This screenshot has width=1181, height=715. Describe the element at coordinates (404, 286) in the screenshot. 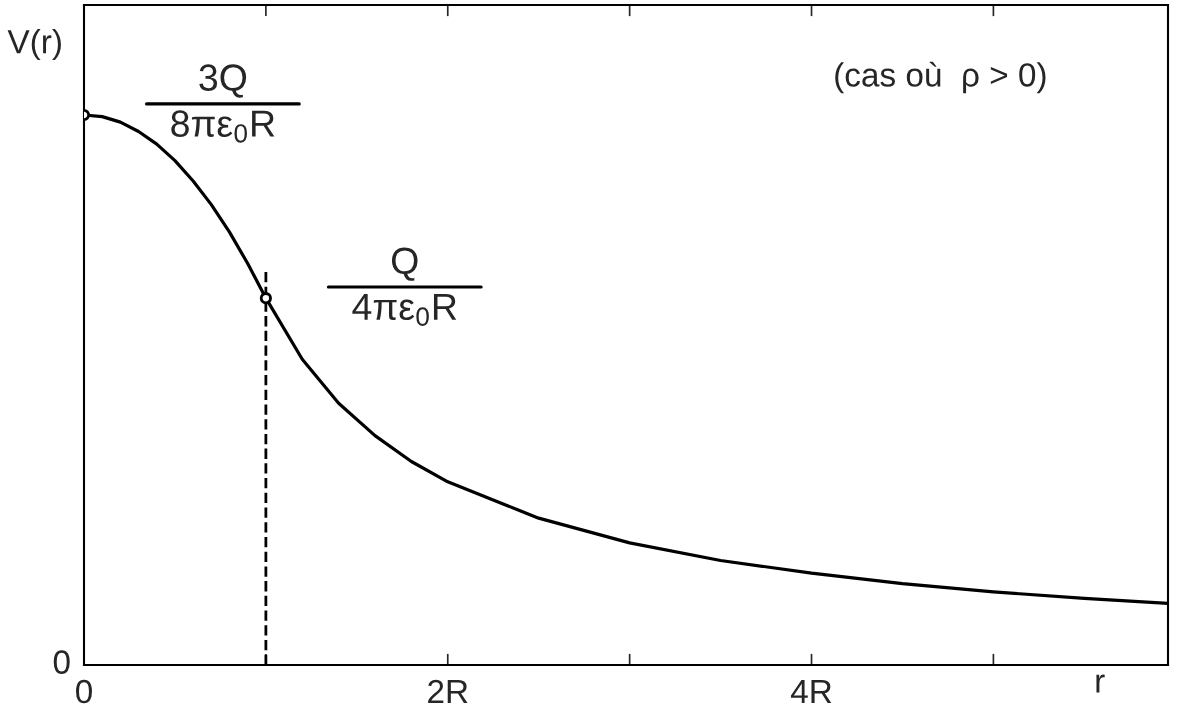

I see `annotation: Q 4πε$_{0}$R` at that location.